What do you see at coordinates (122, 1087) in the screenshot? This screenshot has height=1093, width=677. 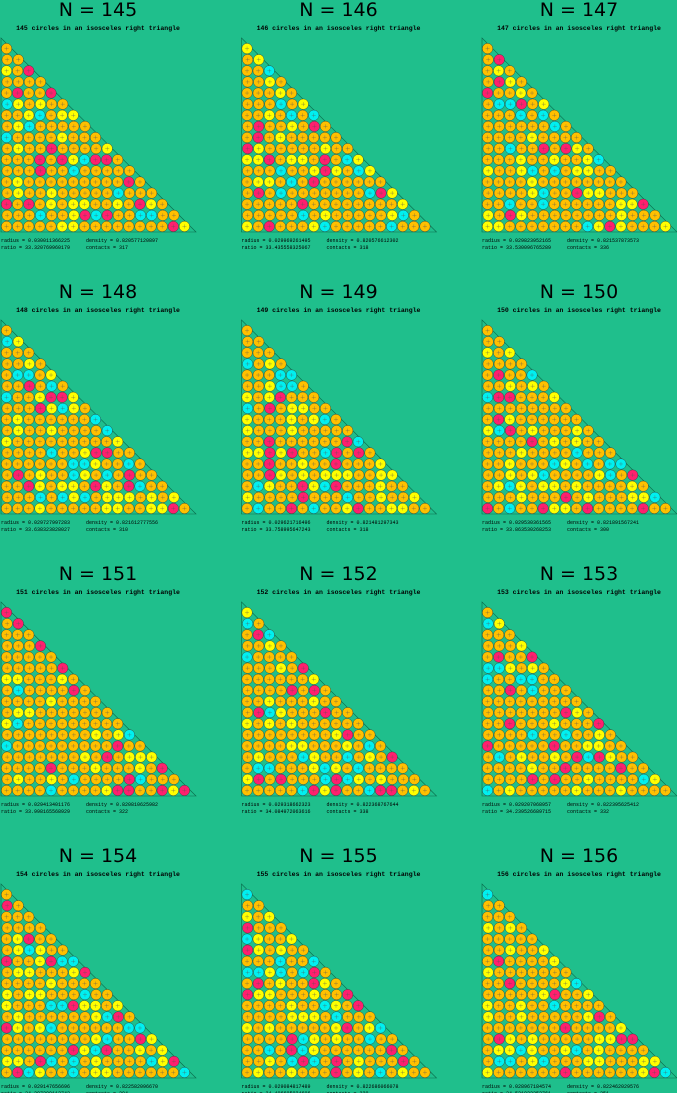 I see `stat-density: density = 0.822582096670` at bounding box center [122, 1087].